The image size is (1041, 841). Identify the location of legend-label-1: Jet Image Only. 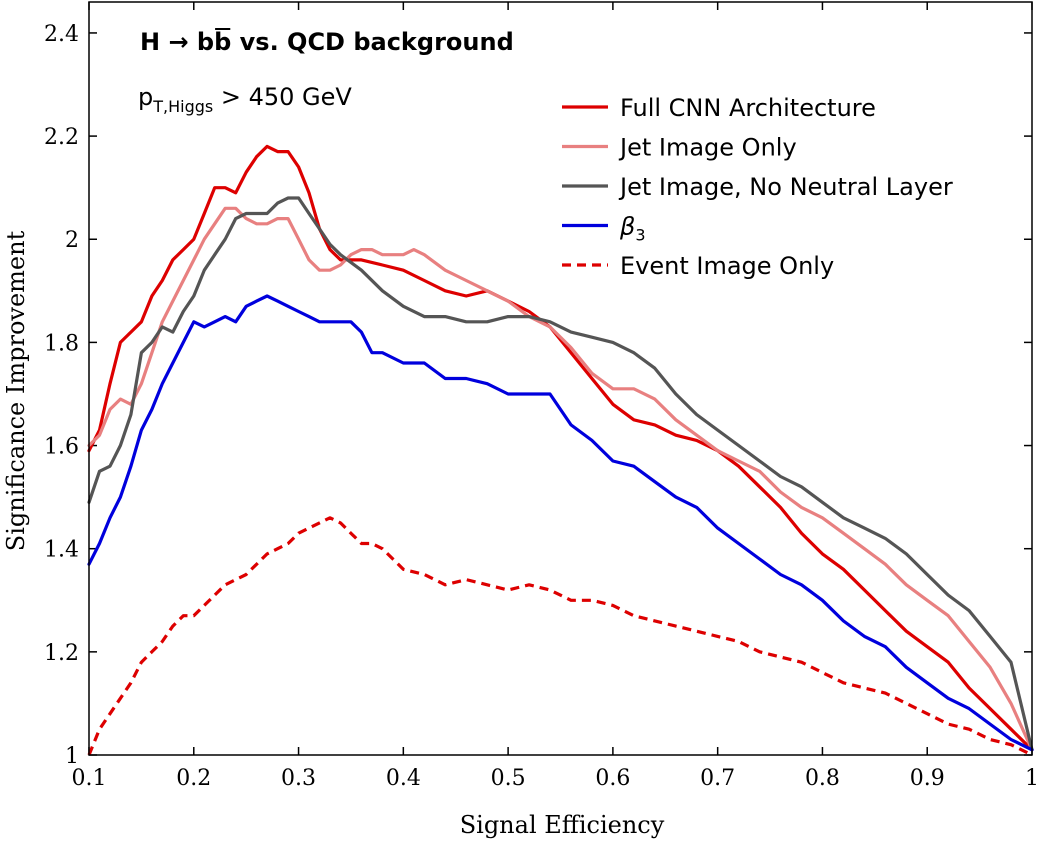
(707, 148).